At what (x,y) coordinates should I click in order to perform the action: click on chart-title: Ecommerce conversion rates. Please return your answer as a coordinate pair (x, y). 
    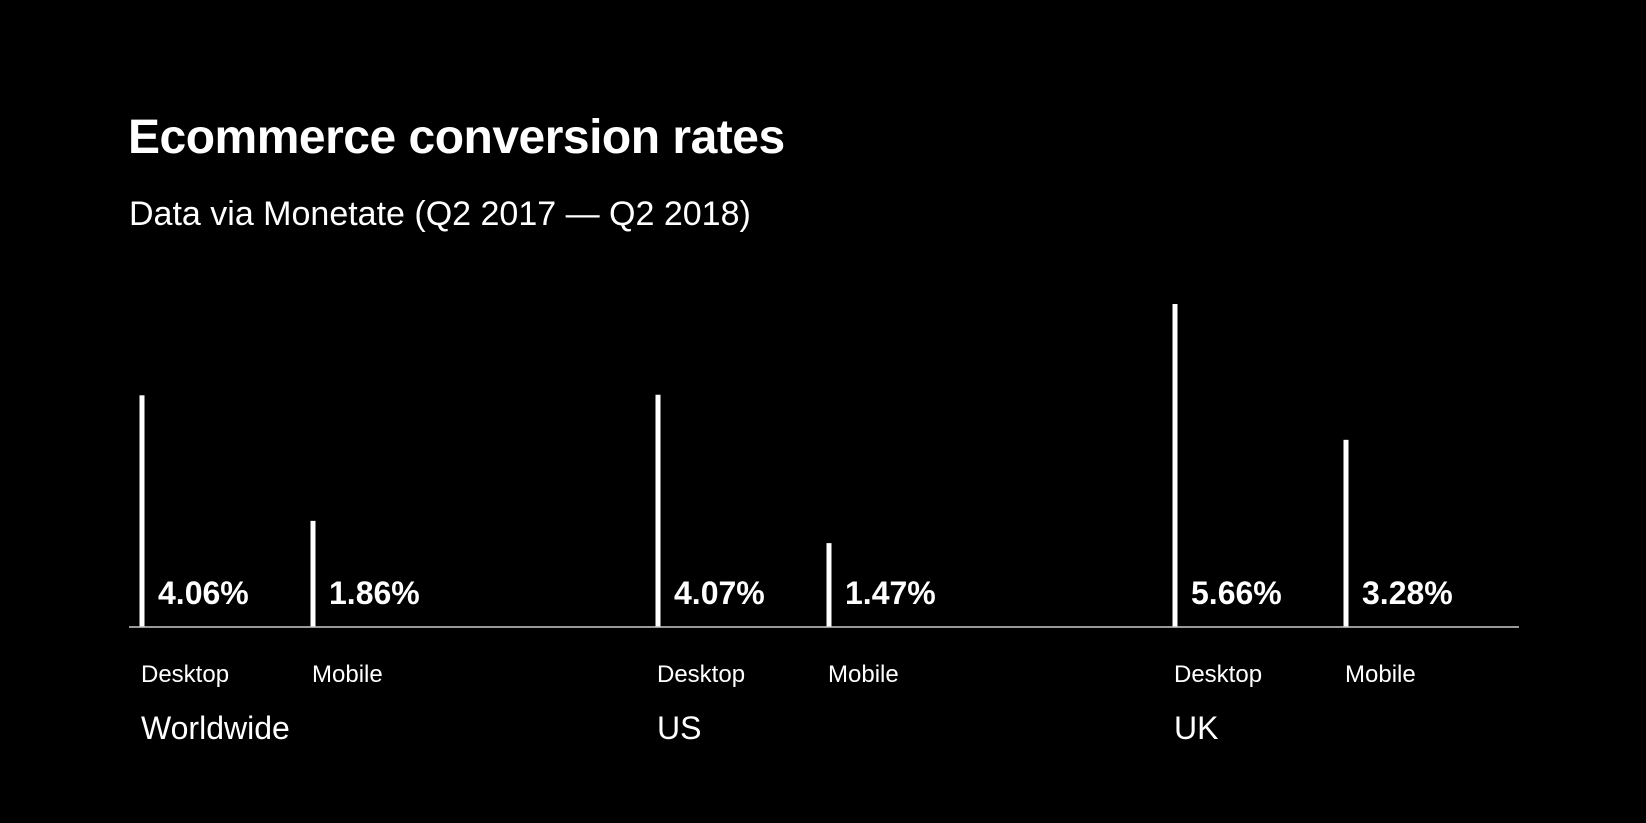
    Looking at the image, I should click on (456, 137).